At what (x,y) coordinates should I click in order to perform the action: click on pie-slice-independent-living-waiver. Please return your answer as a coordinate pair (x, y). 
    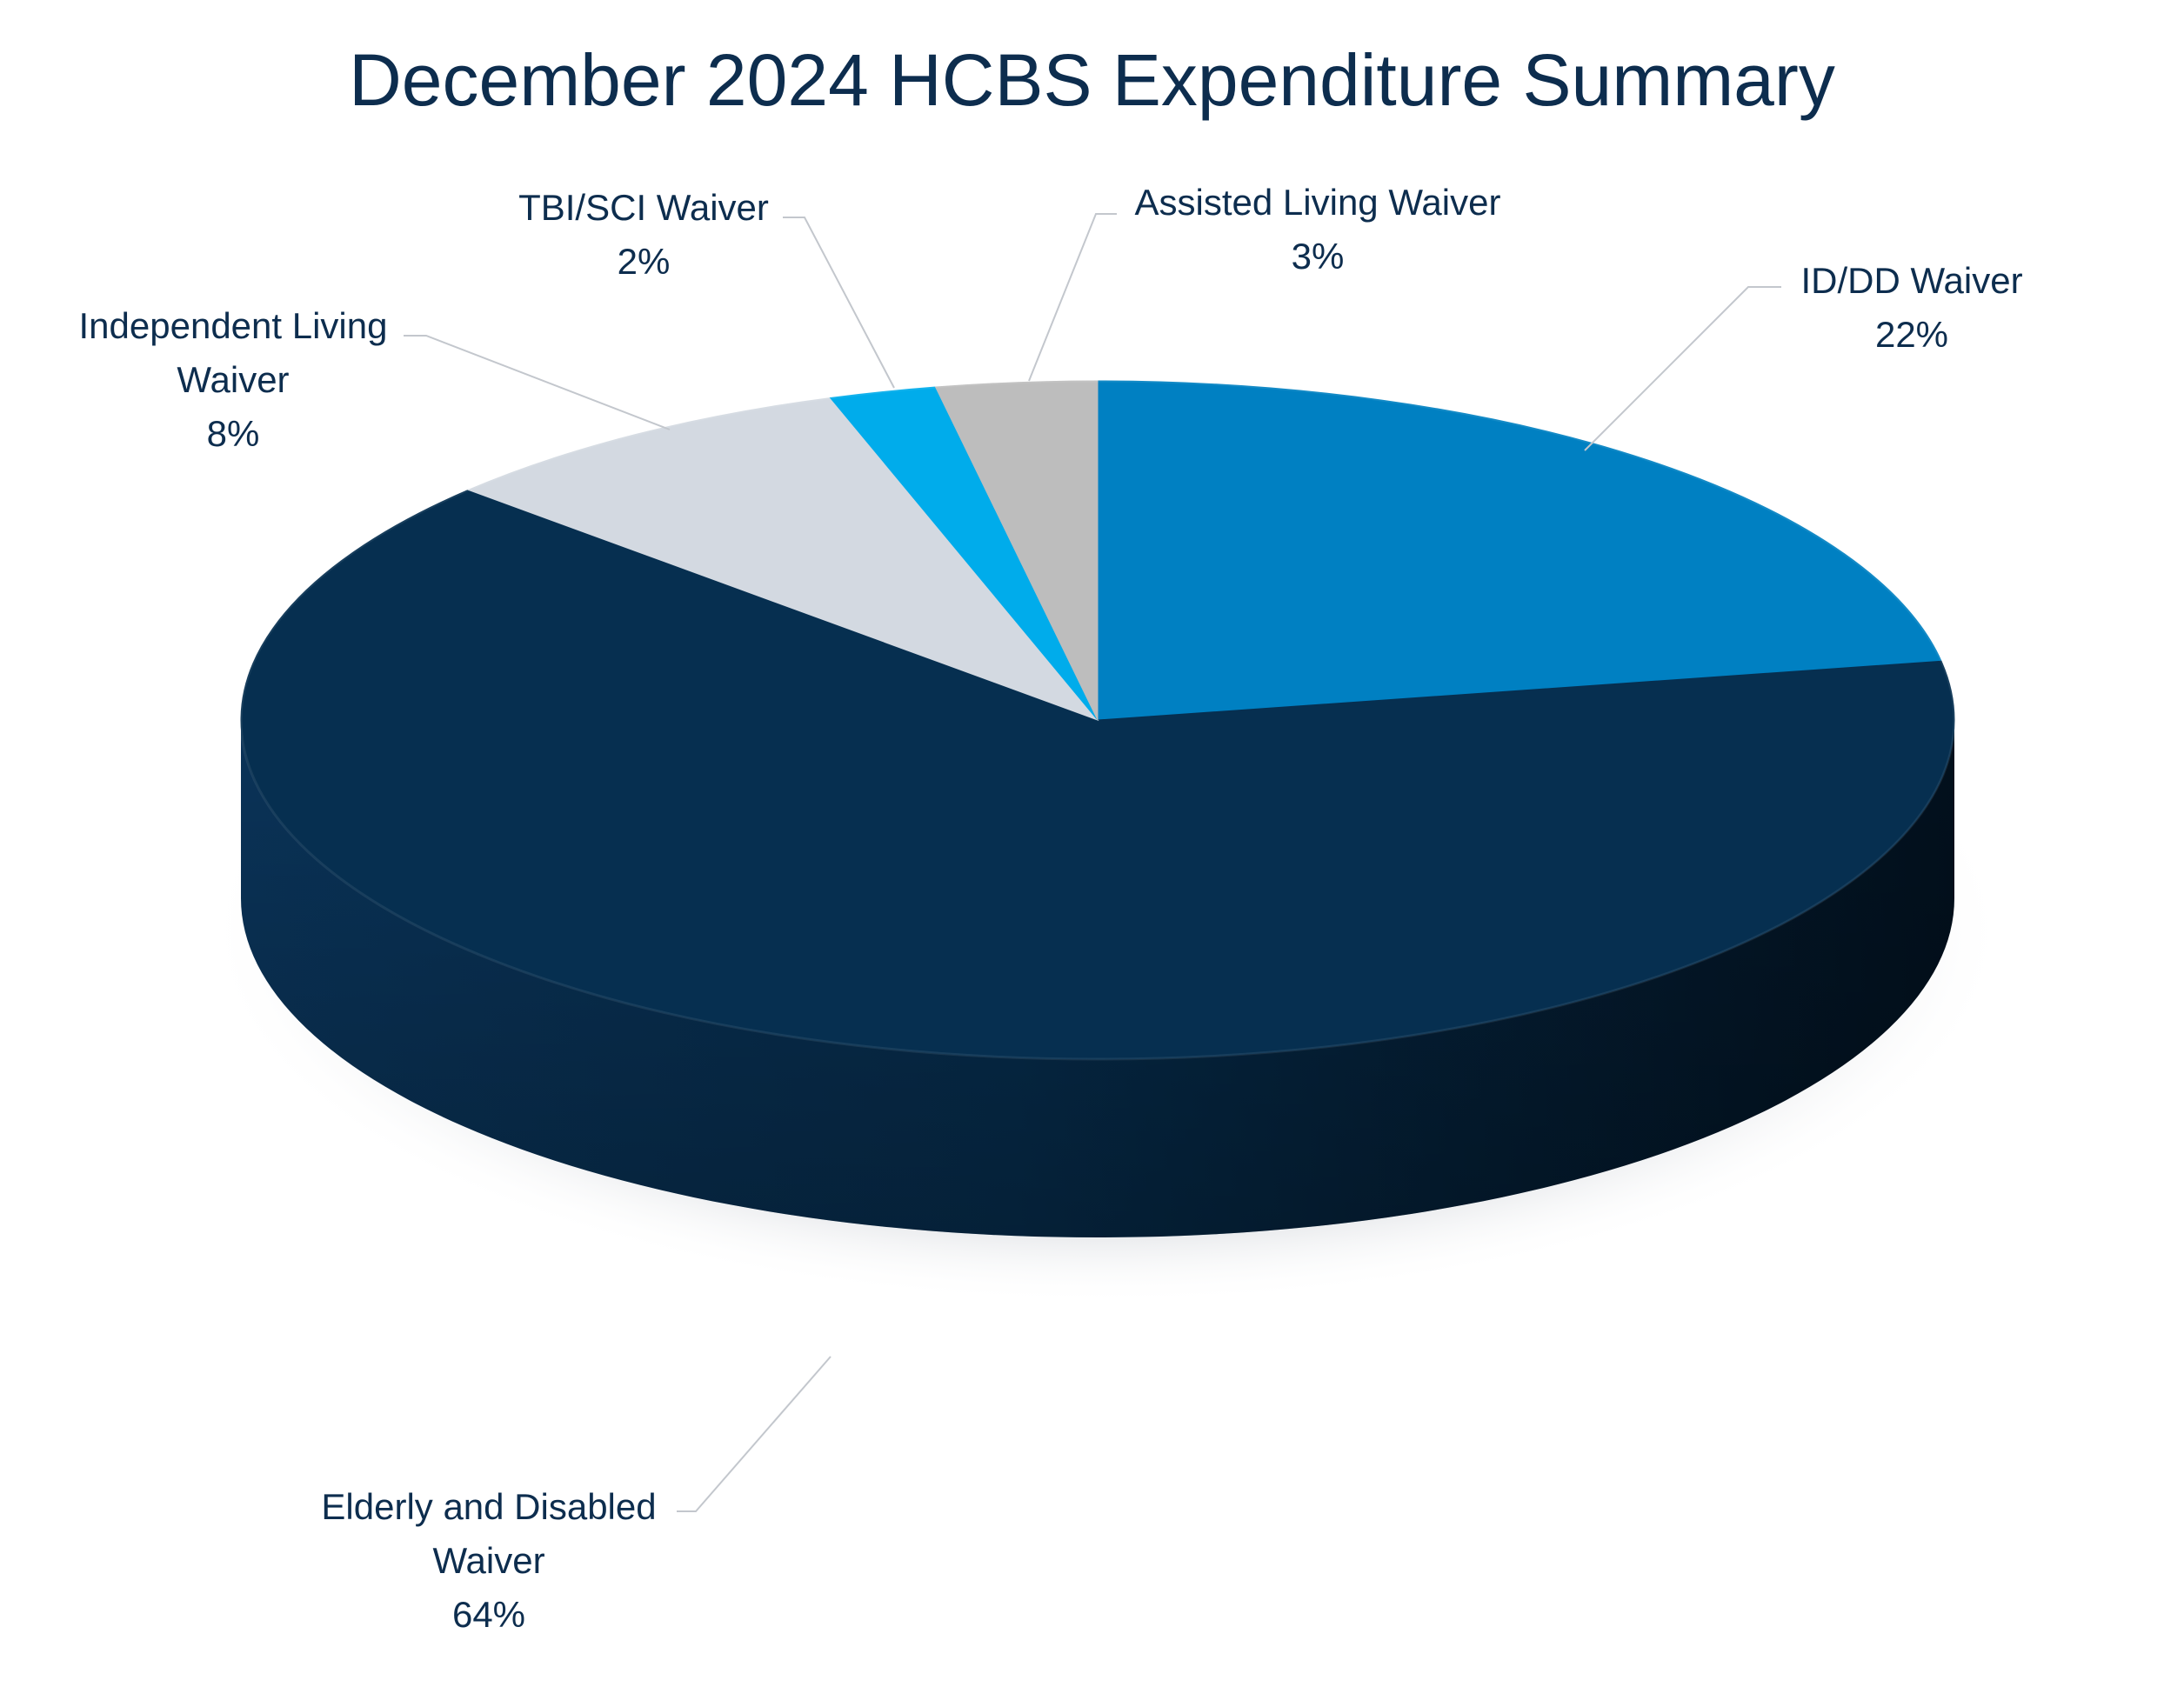
    Looking at the image, I should click on (783, 559).